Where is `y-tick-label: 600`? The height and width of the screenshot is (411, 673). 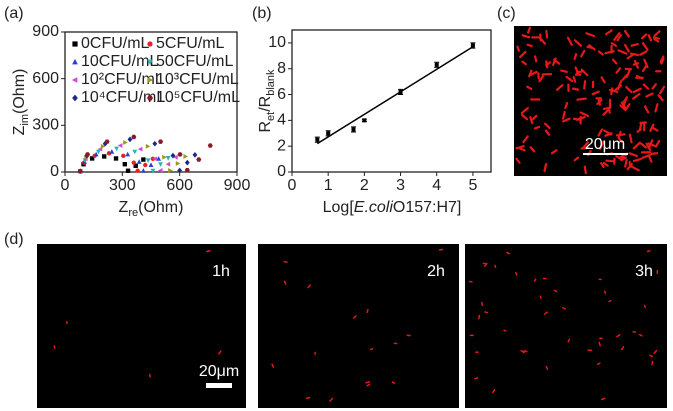
y-tick-label: 600 is located at coordinates (45, 78).